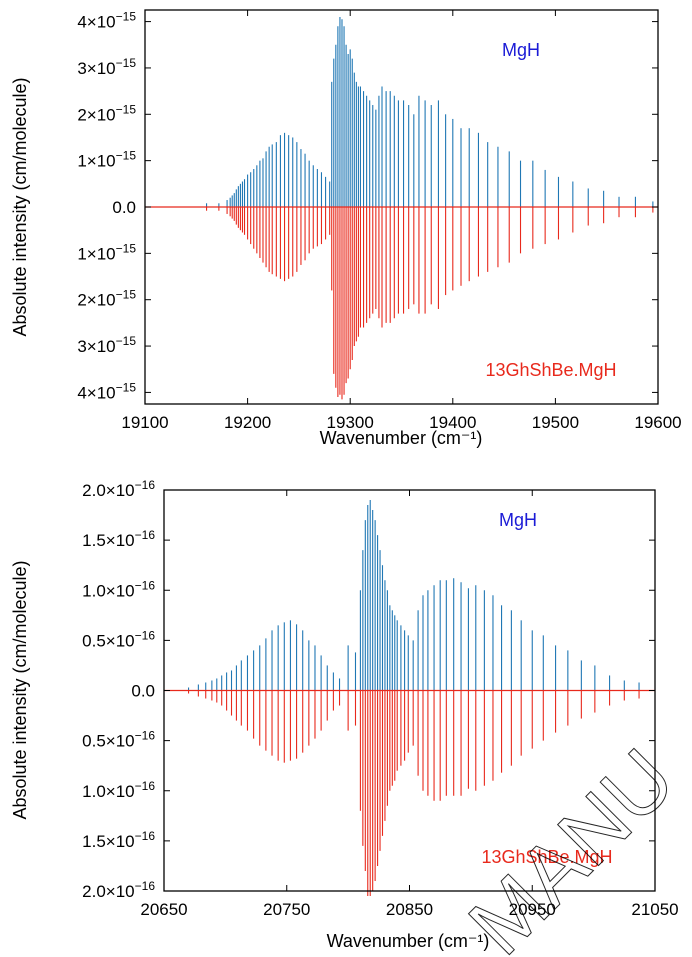  I want to click on chart-bottom-y-axis-label: Absolute intensity (cm/molecule), so click(20, 689).